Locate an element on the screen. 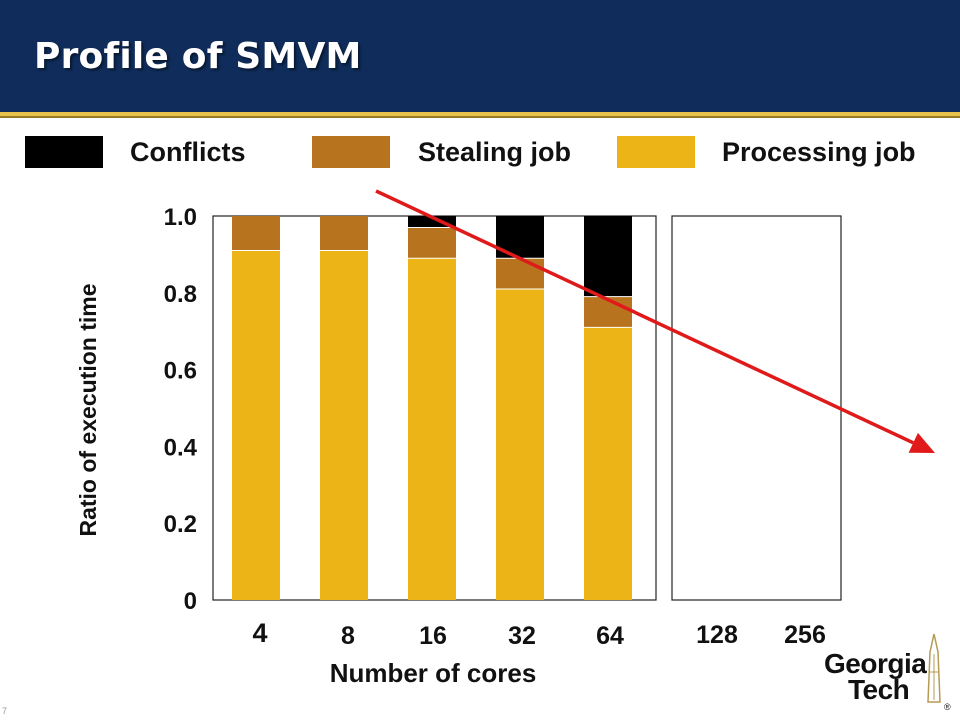 This screenshot has width=960, height=720. x-tick-label: 16 is located at coordinates (433, 636).